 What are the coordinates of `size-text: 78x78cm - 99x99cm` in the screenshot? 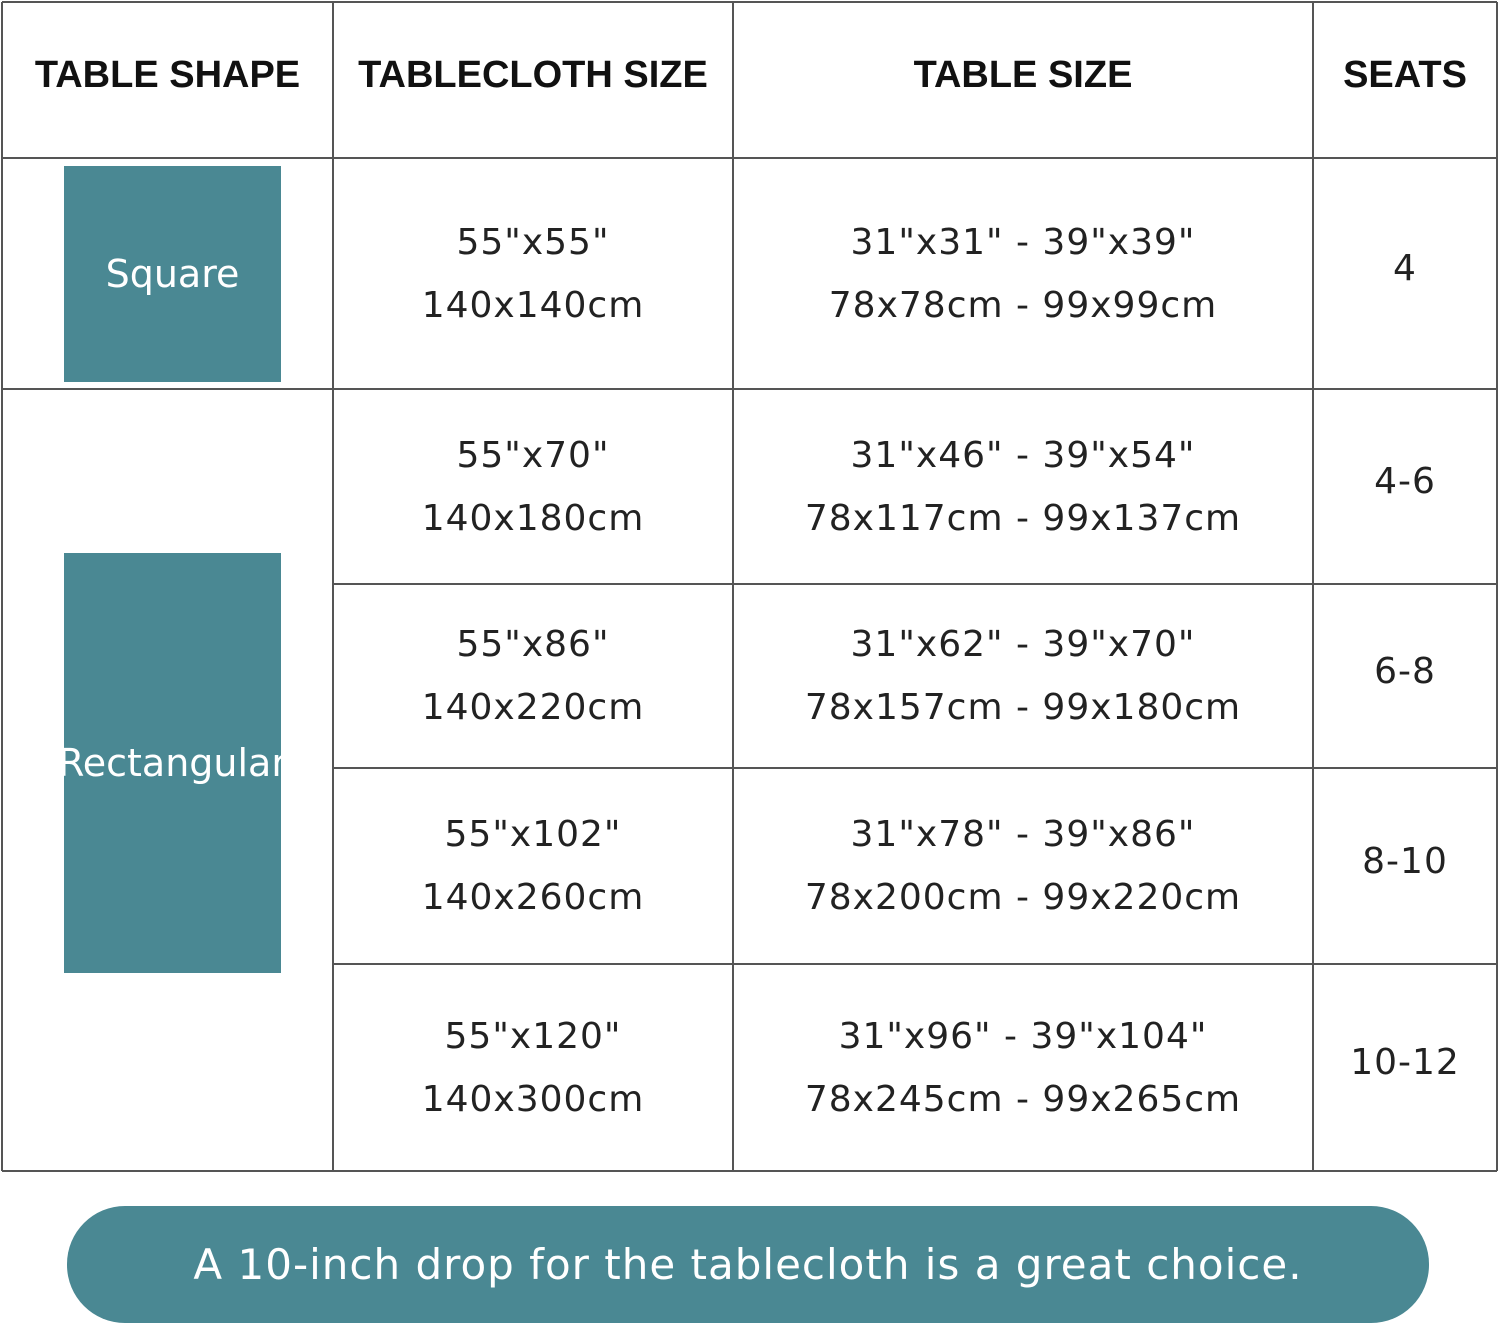 It's located at (1023, 305).